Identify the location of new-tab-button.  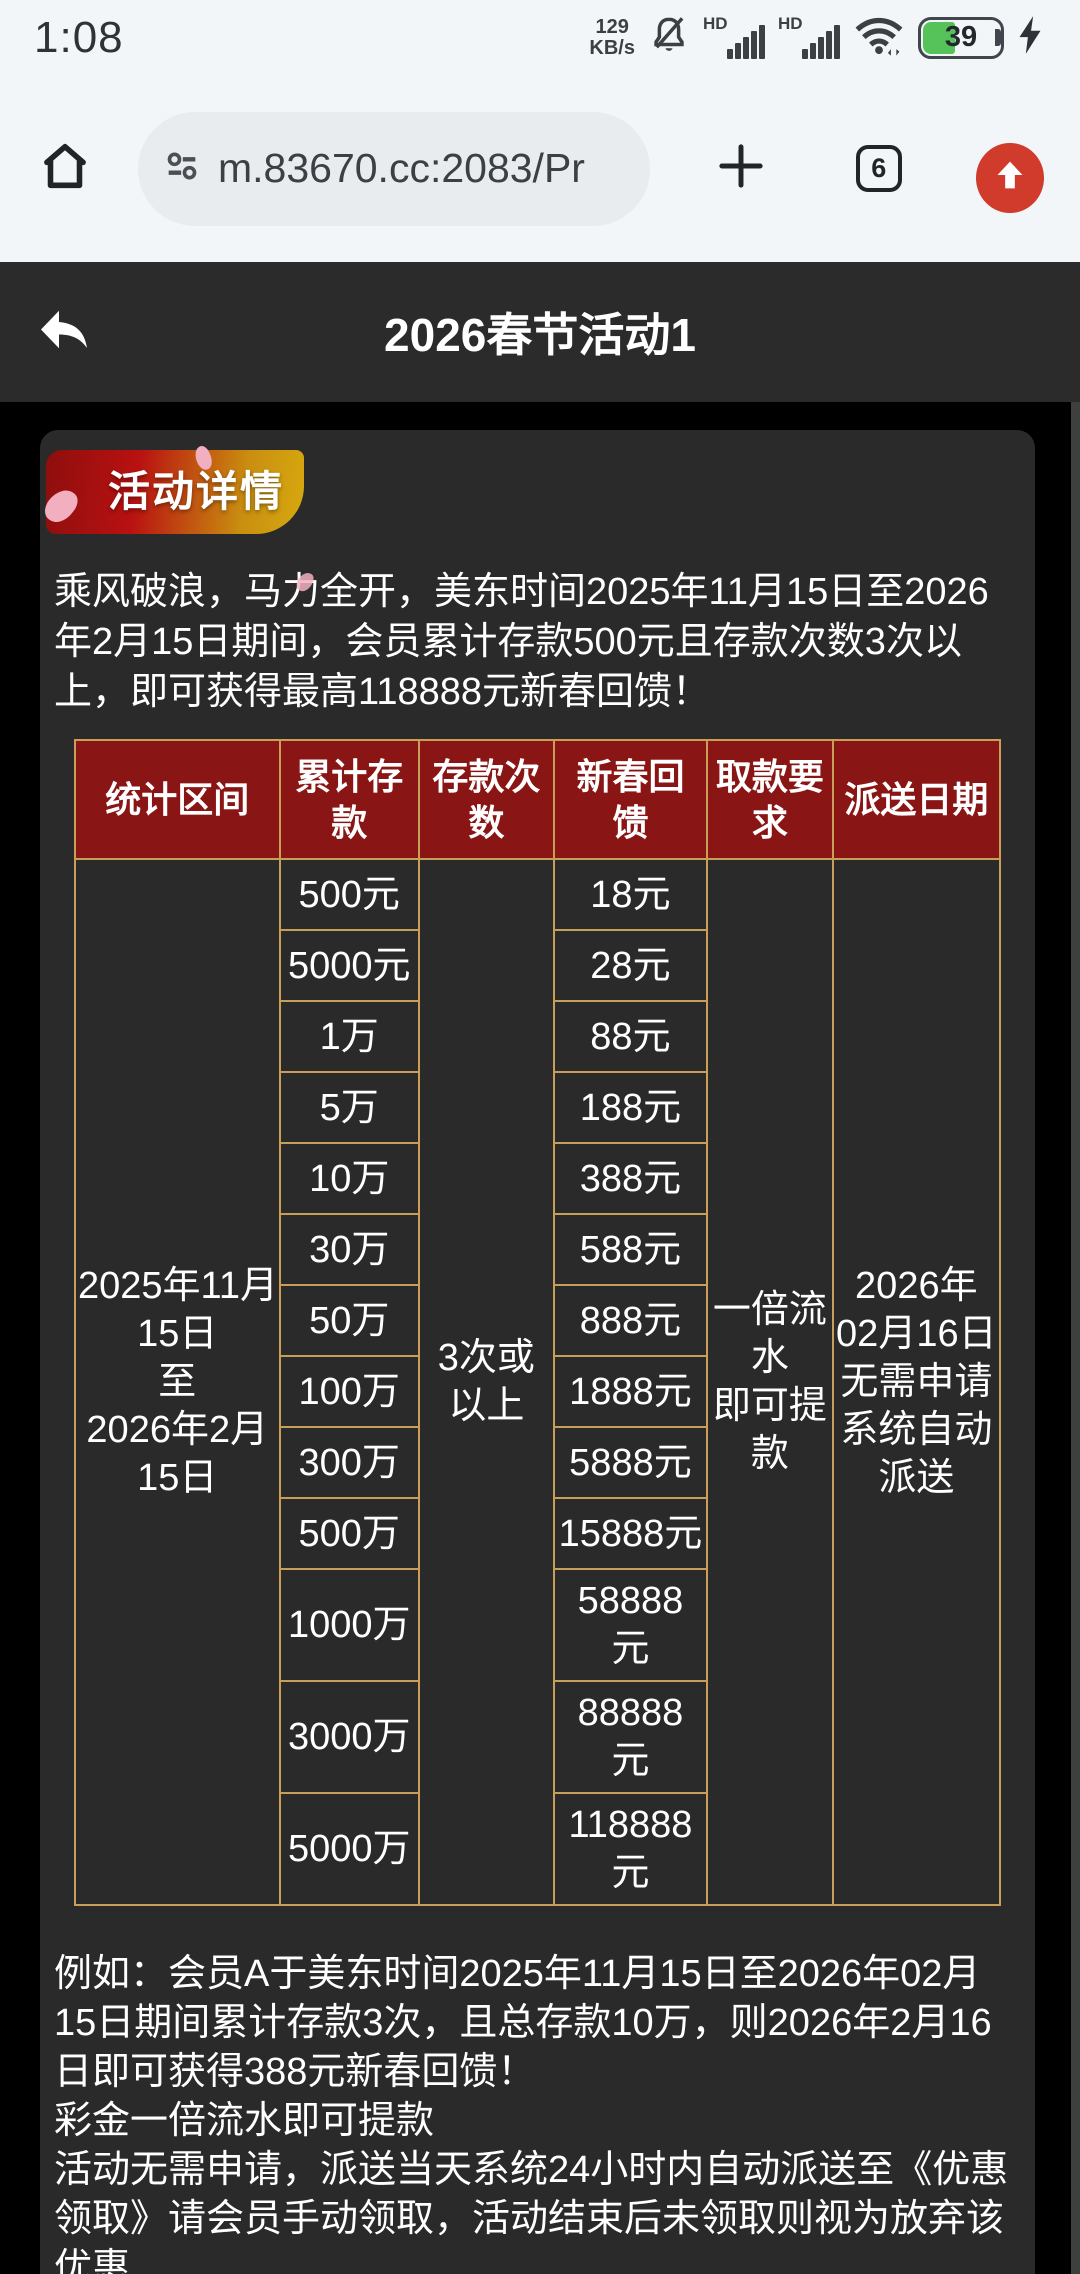
(741, 168).